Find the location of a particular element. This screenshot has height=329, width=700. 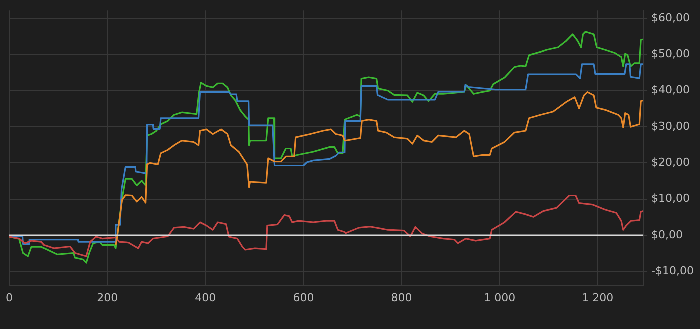

x-tick-label: 400 is located at coordinates (205, 297).